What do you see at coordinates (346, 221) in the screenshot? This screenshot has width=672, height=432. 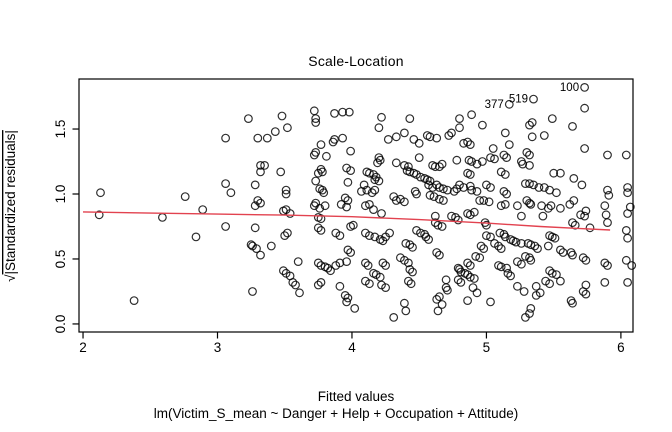 I see `smooth-trend-line` at bounding box center [346, 221].